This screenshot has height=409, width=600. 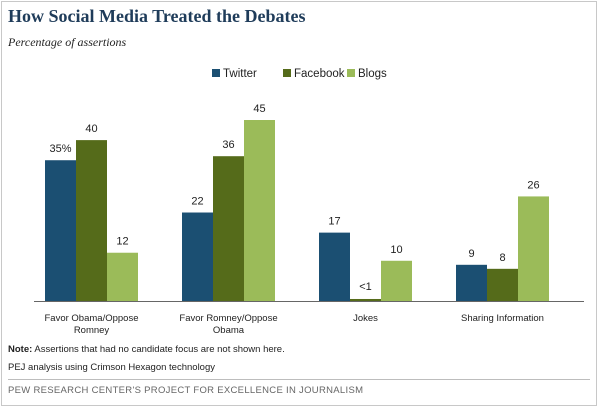 I want to click on footer-divider, so click(x=299, y=379).